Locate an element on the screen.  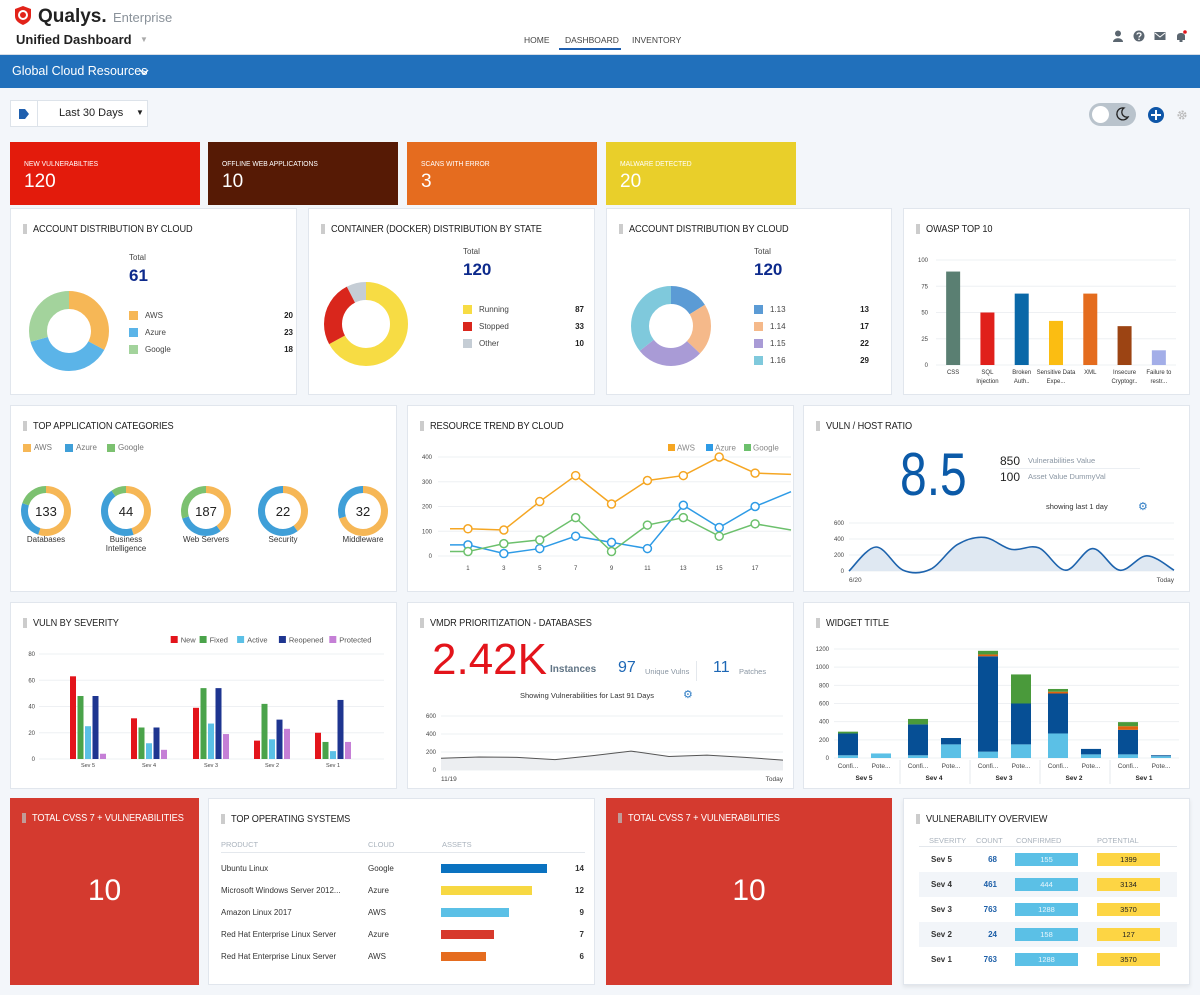
stat-card-3: MALWARE DETECTED 20 is located at coordinates (701, 173).